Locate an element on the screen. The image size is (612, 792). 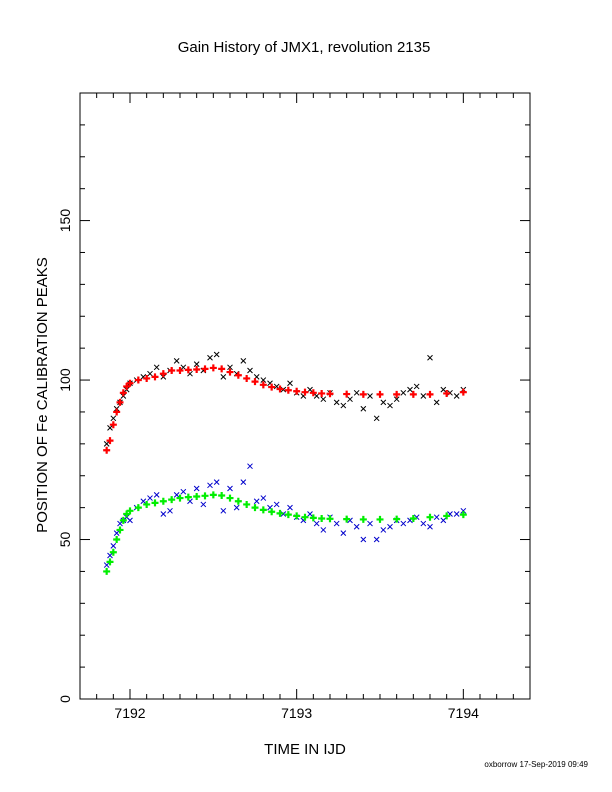
chart-title: Gain History of JMX1, revolution 2135 is located at coordinates (304, 47).